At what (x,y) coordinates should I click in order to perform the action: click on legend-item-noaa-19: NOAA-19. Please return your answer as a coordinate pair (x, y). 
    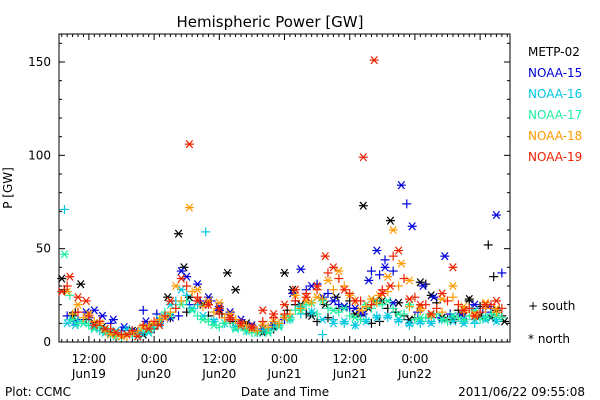
    Looking at the image, I should click on (555, 157).